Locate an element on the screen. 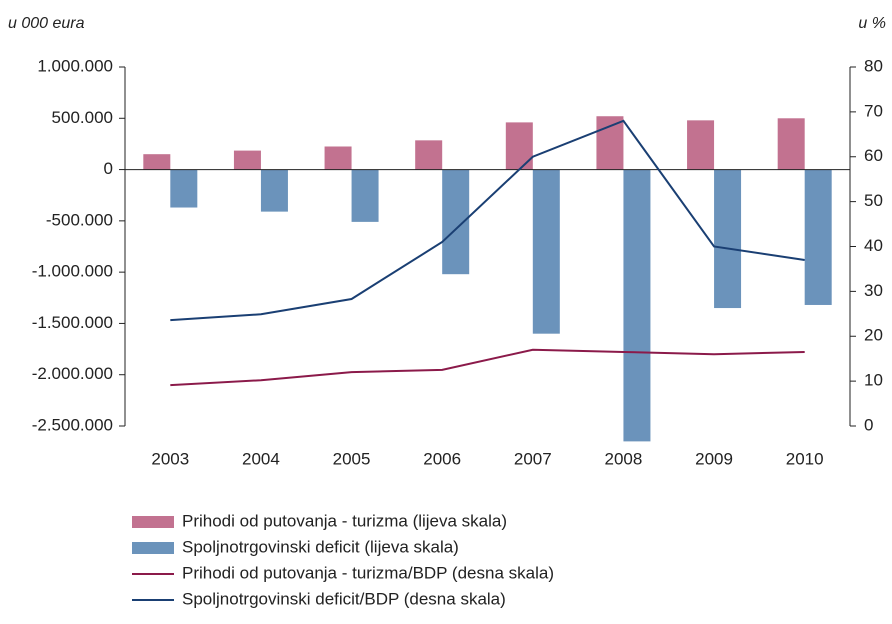  x-tick-label: 2003 is located at coordinates (170, 458).